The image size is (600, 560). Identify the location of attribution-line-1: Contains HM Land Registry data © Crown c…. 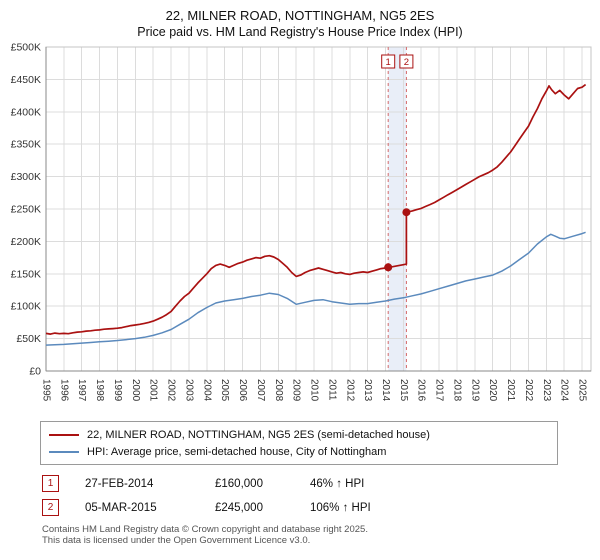
(205, 529).